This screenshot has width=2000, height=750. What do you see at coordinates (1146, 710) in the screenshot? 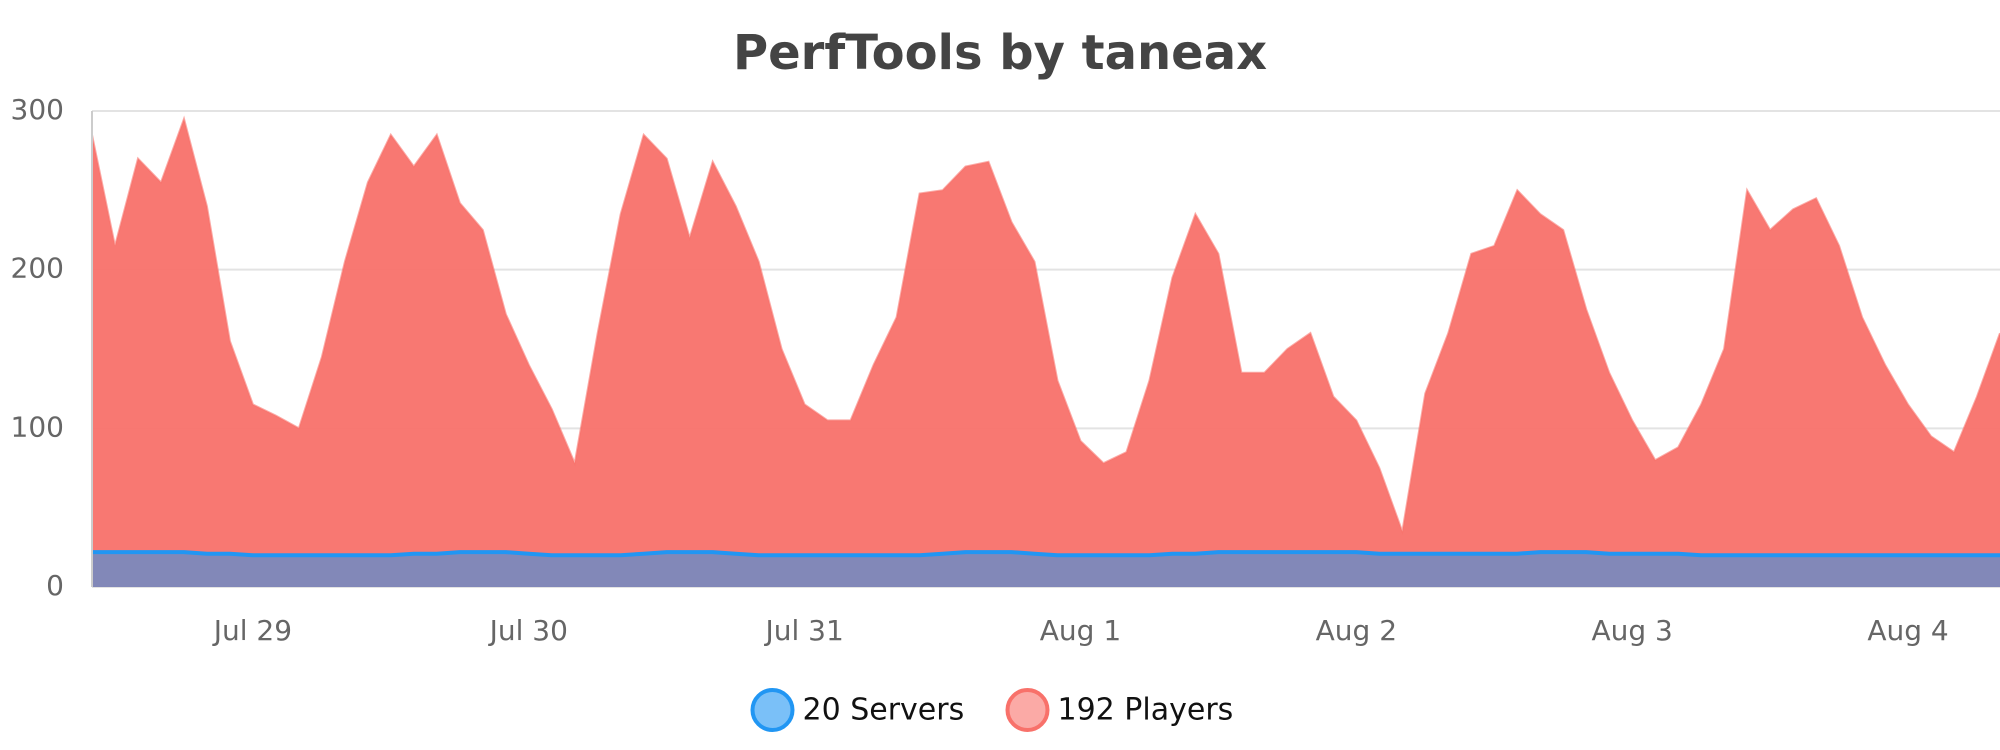
I see `legend-label: 192 Players` at bounding box center [1146, 710].